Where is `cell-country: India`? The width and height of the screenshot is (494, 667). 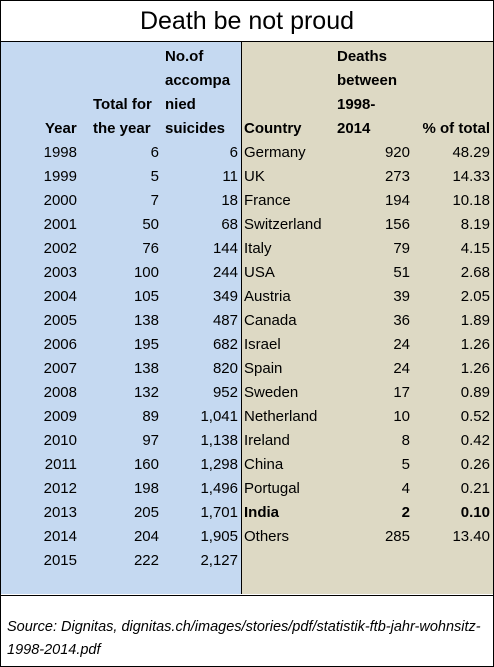
cell-country: India is located at coordinates (262, 512).